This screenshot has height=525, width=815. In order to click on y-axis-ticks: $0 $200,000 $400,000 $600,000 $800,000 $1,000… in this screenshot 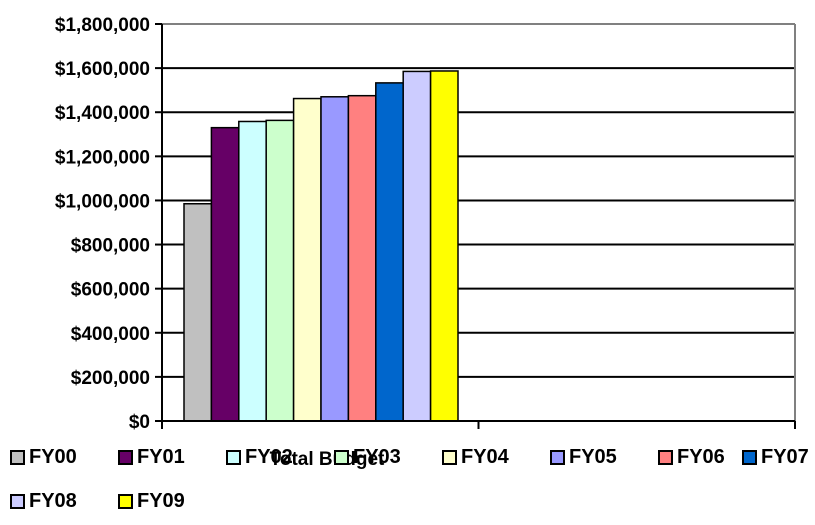, I will do `click(108, 224)`.